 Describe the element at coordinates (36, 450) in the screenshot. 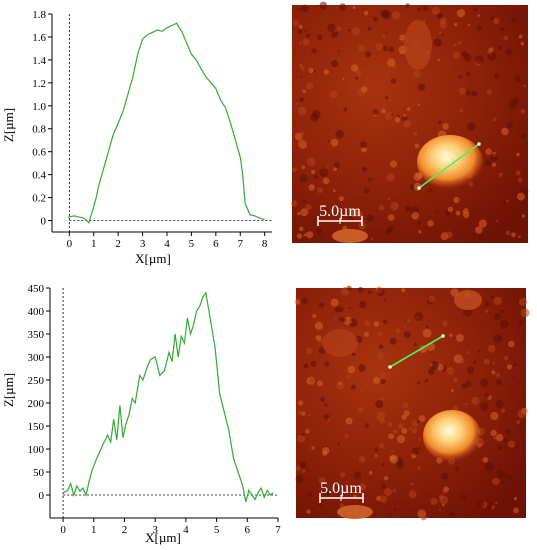

I see `y-tick-label: 100` at that location.